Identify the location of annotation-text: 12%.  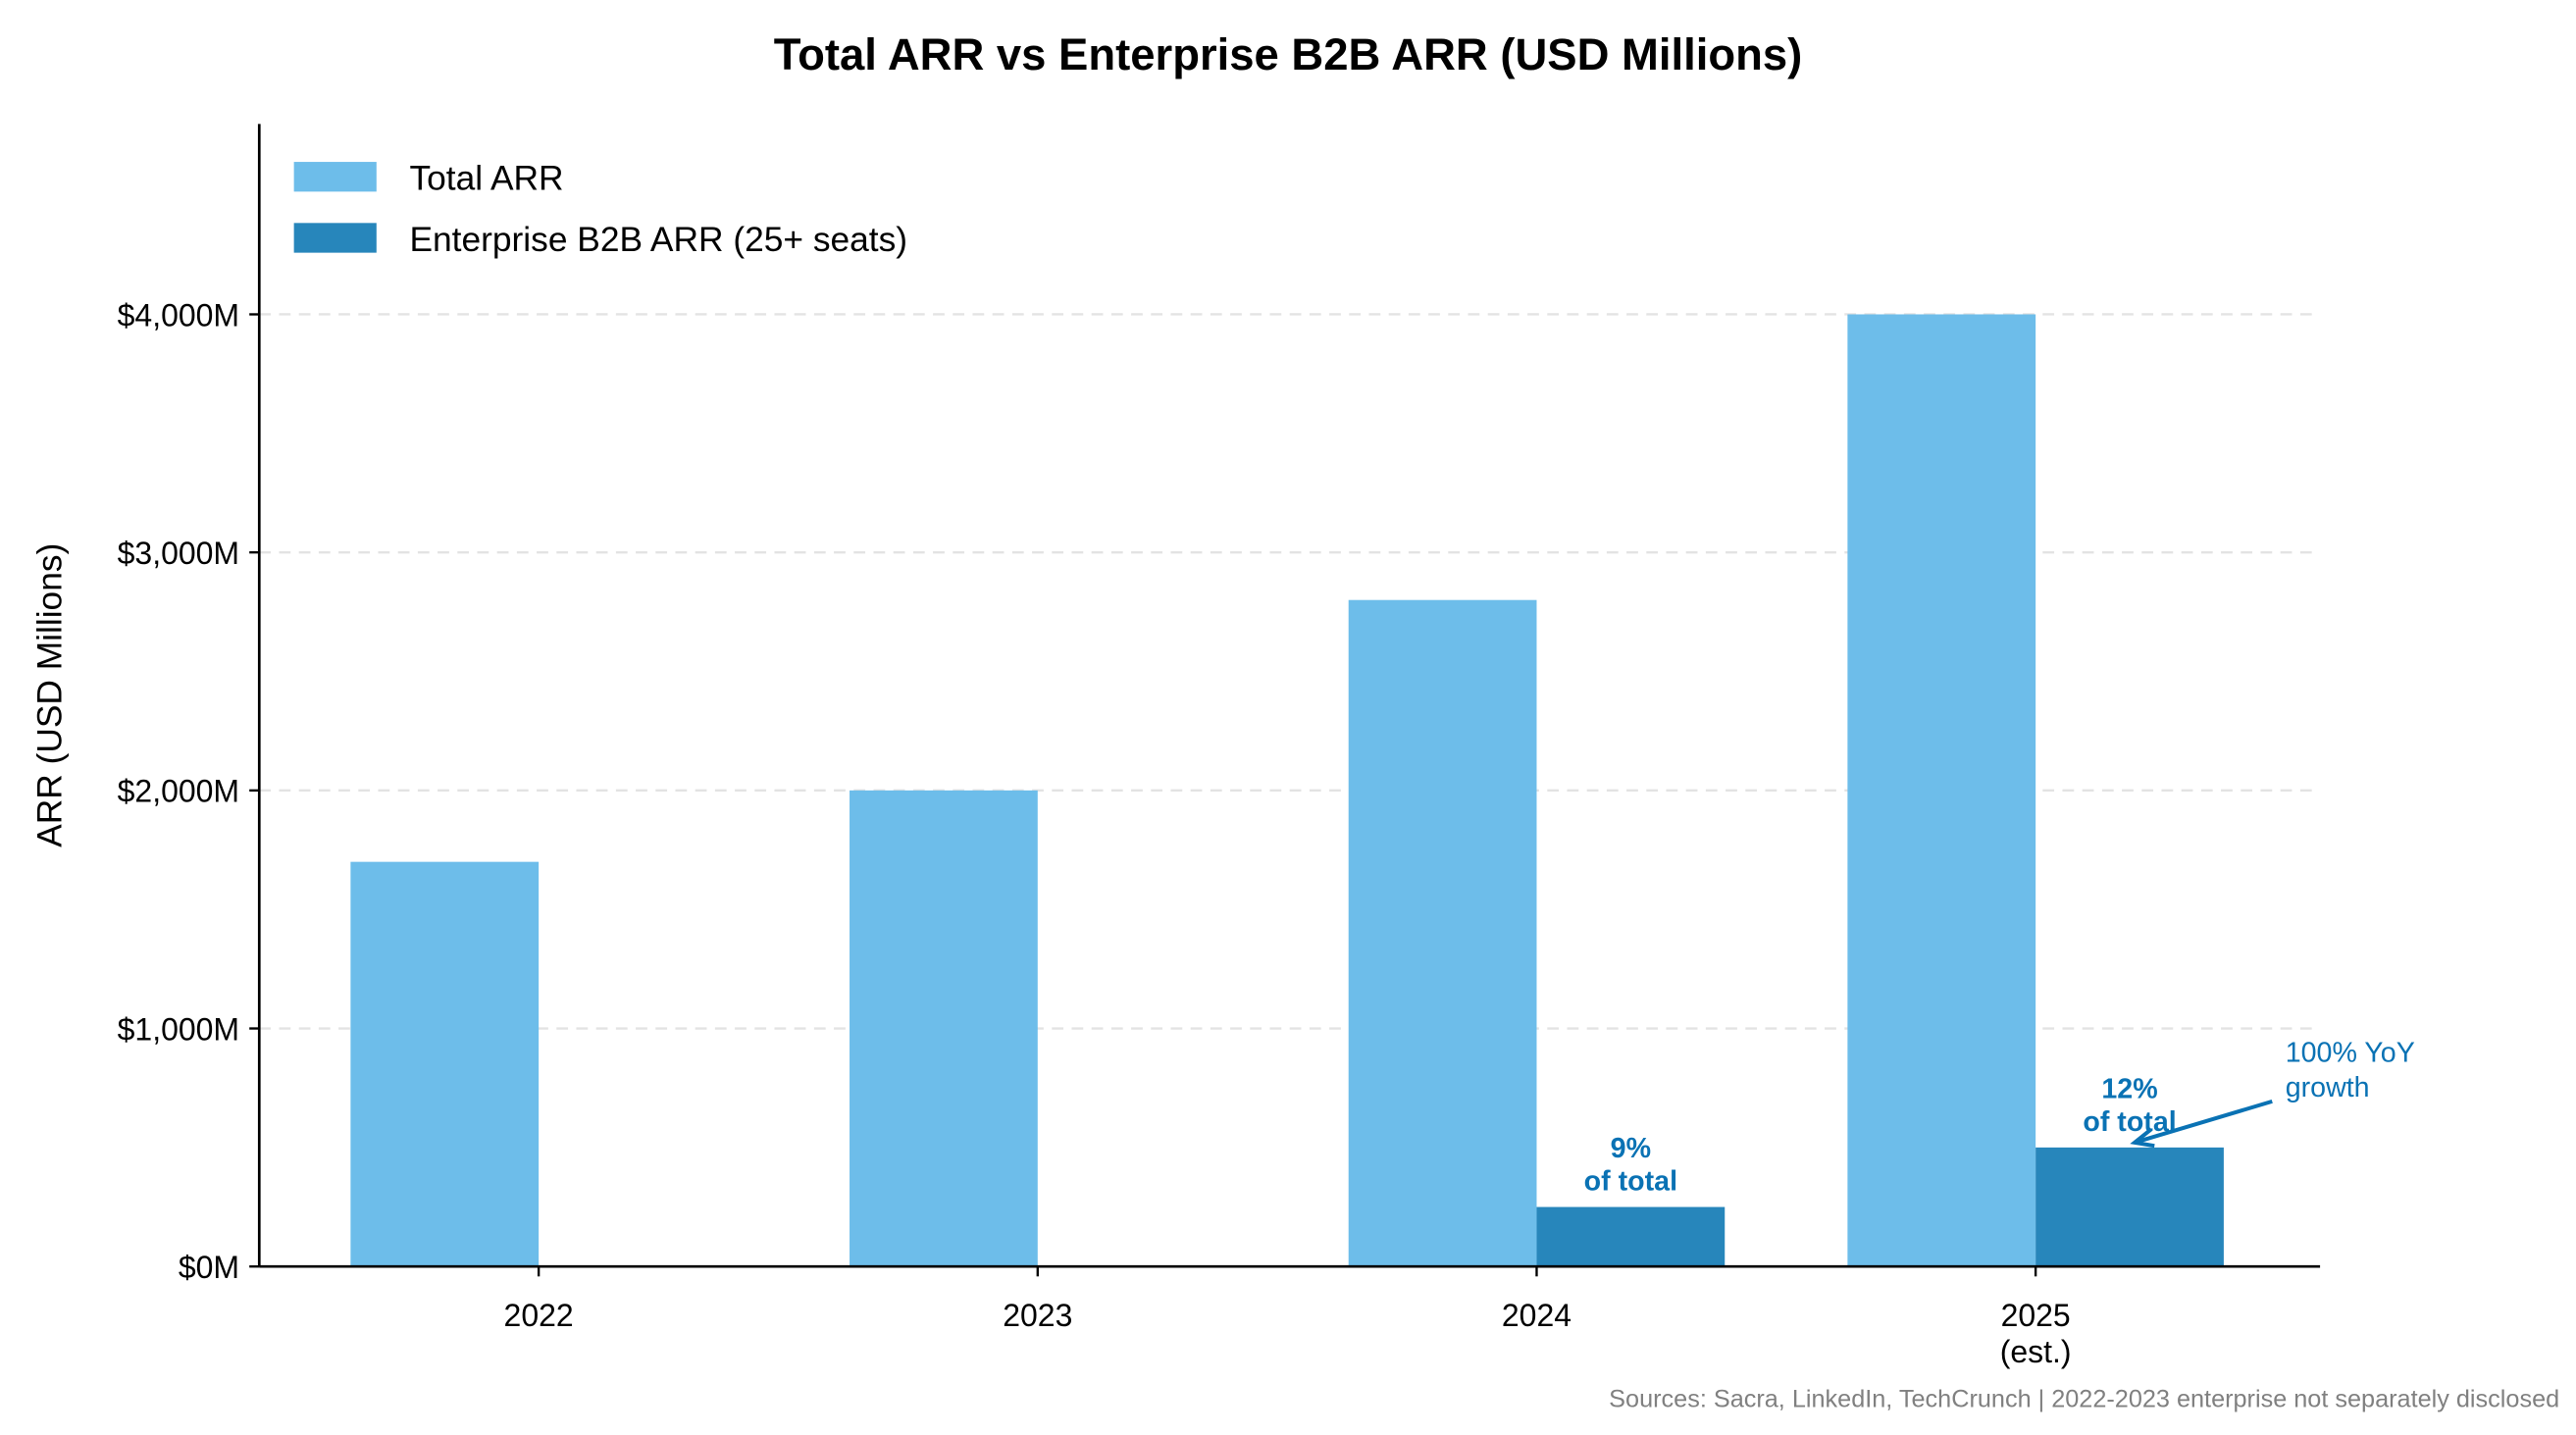
(2129, 1088).